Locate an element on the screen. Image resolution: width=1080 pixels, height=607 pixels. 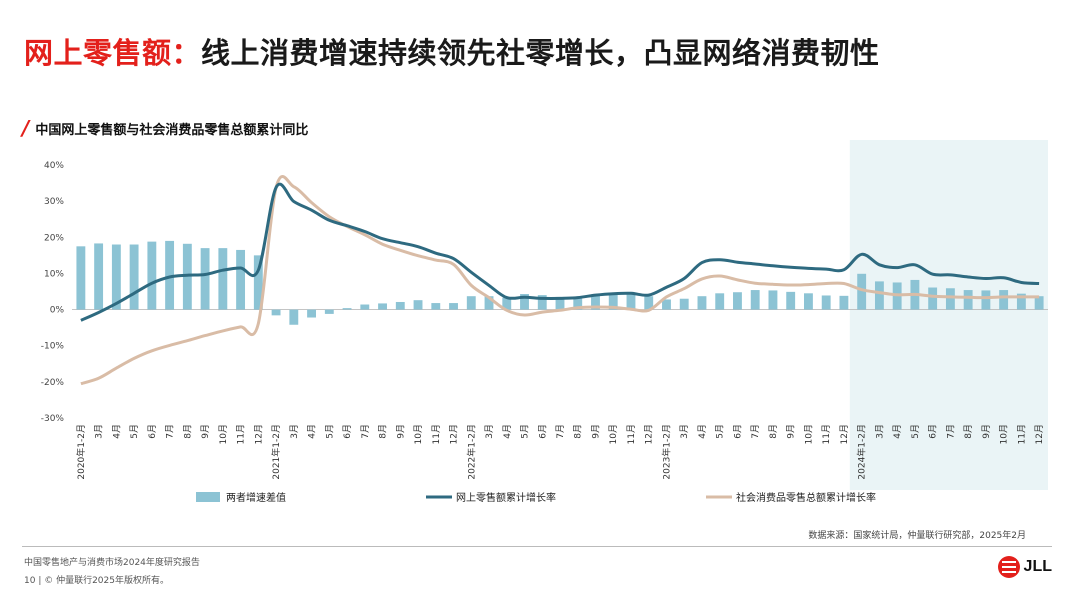
chart-title: 中国网上零售额与社会消费品零售总额累计同比 is located at coordinates (172, 130).